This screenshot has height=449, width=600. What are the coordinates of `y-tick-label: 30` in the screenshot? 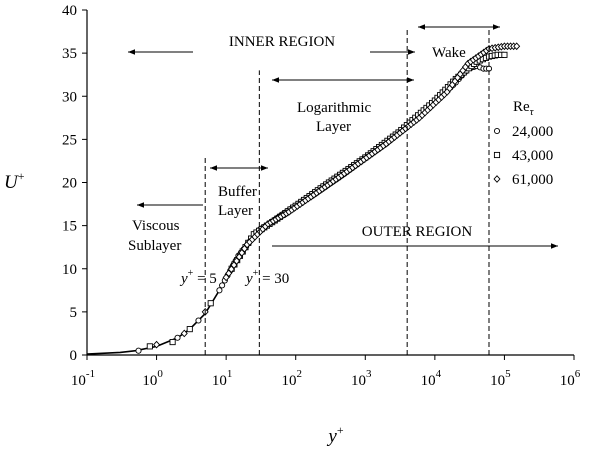 It's located at (69, 97).